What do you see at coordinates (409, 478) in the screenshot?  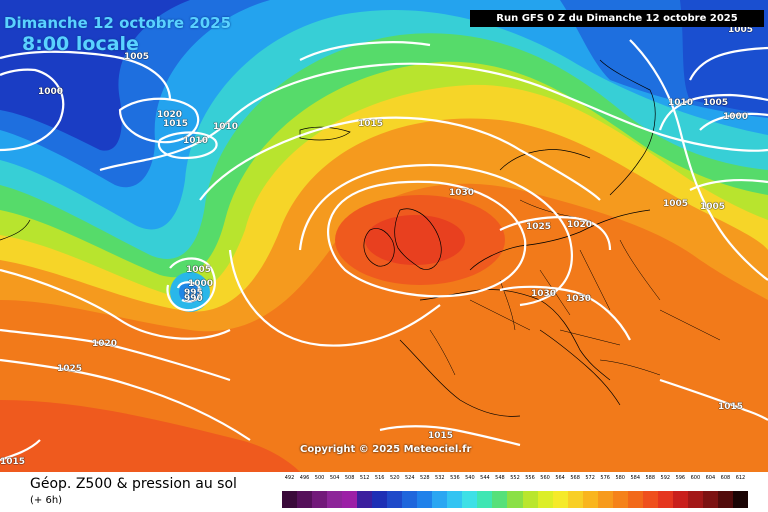 I see `scale-tick-label: 524` at bounding box center [409, 478].